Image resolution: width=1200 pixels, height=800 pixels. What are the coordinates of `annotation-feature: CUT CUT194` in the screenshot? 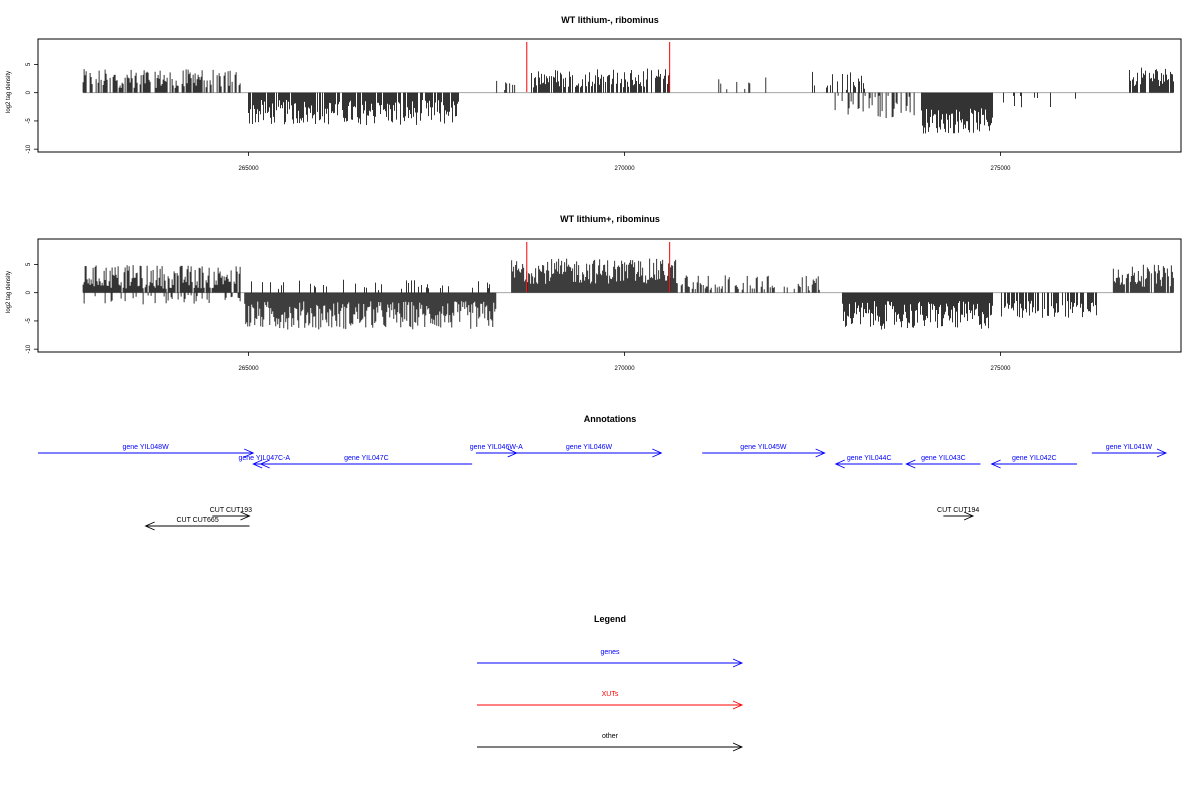 It's located at (958, 514).